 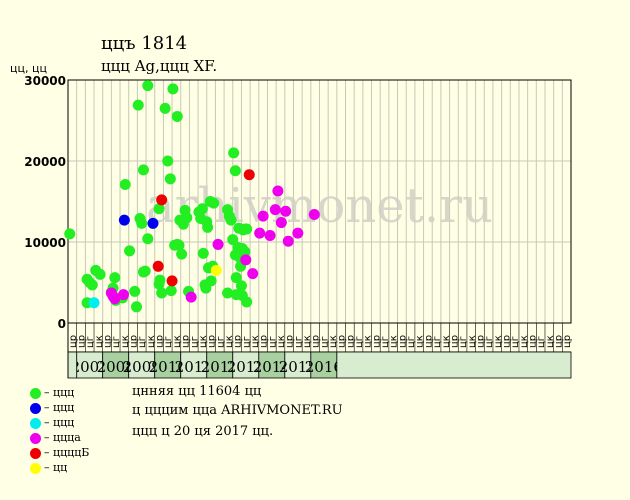 What do you see at coordinates (142, 367) in the screenshot?
I see `year-label: 2009` at bounding box center [142, 367].